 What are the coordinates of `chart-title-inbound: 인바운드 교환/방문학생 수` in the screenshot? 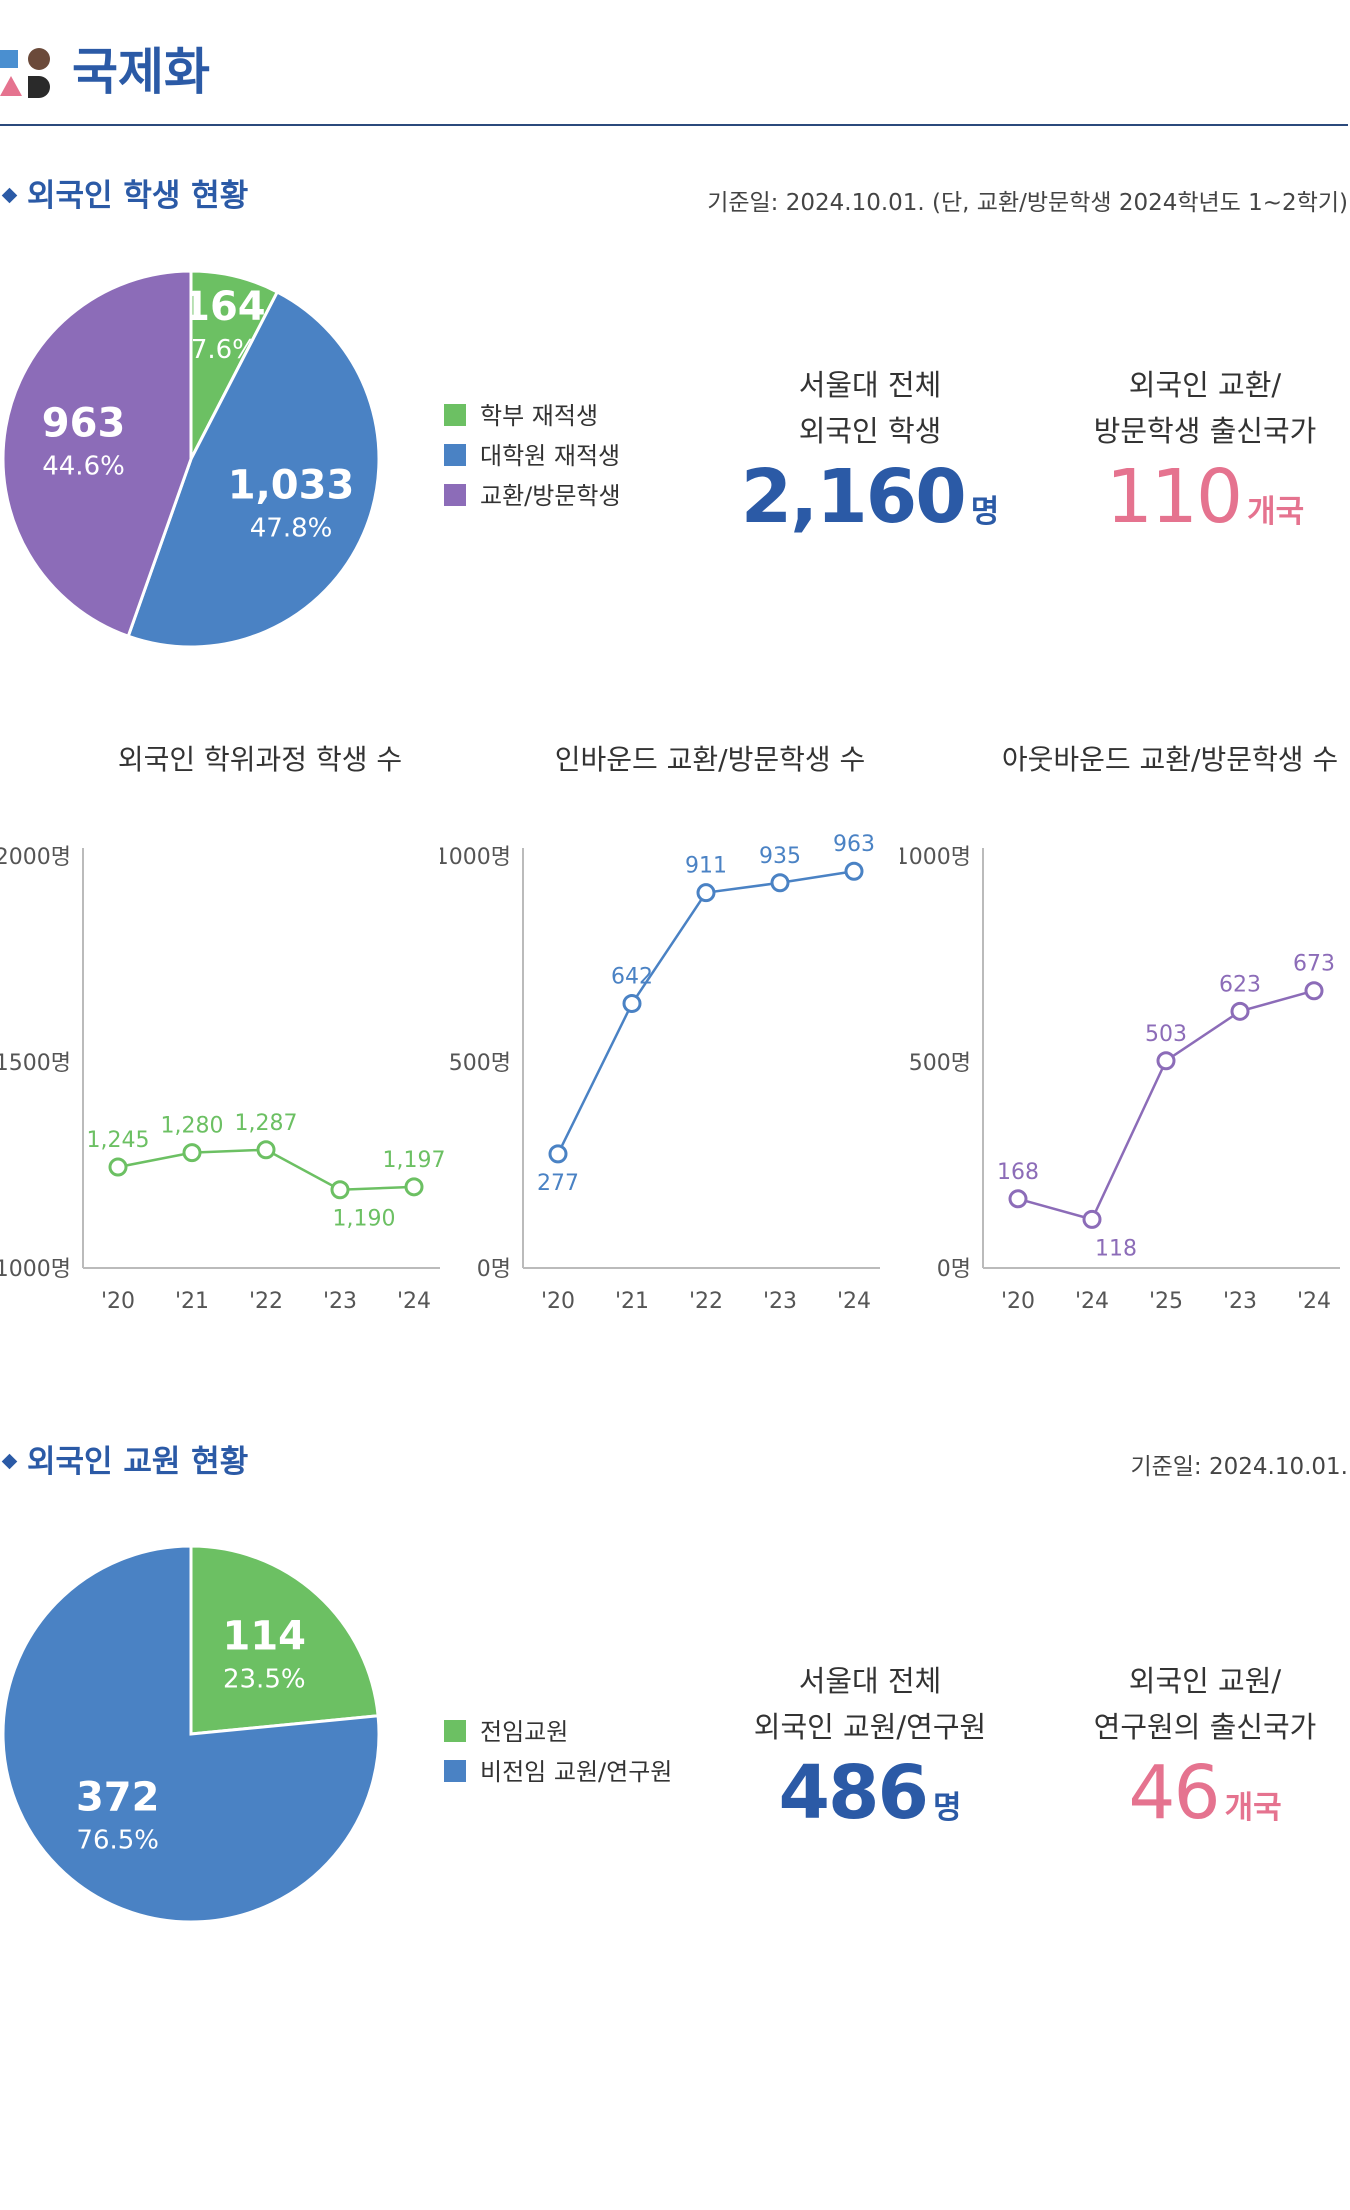 It's located at (710, 759).